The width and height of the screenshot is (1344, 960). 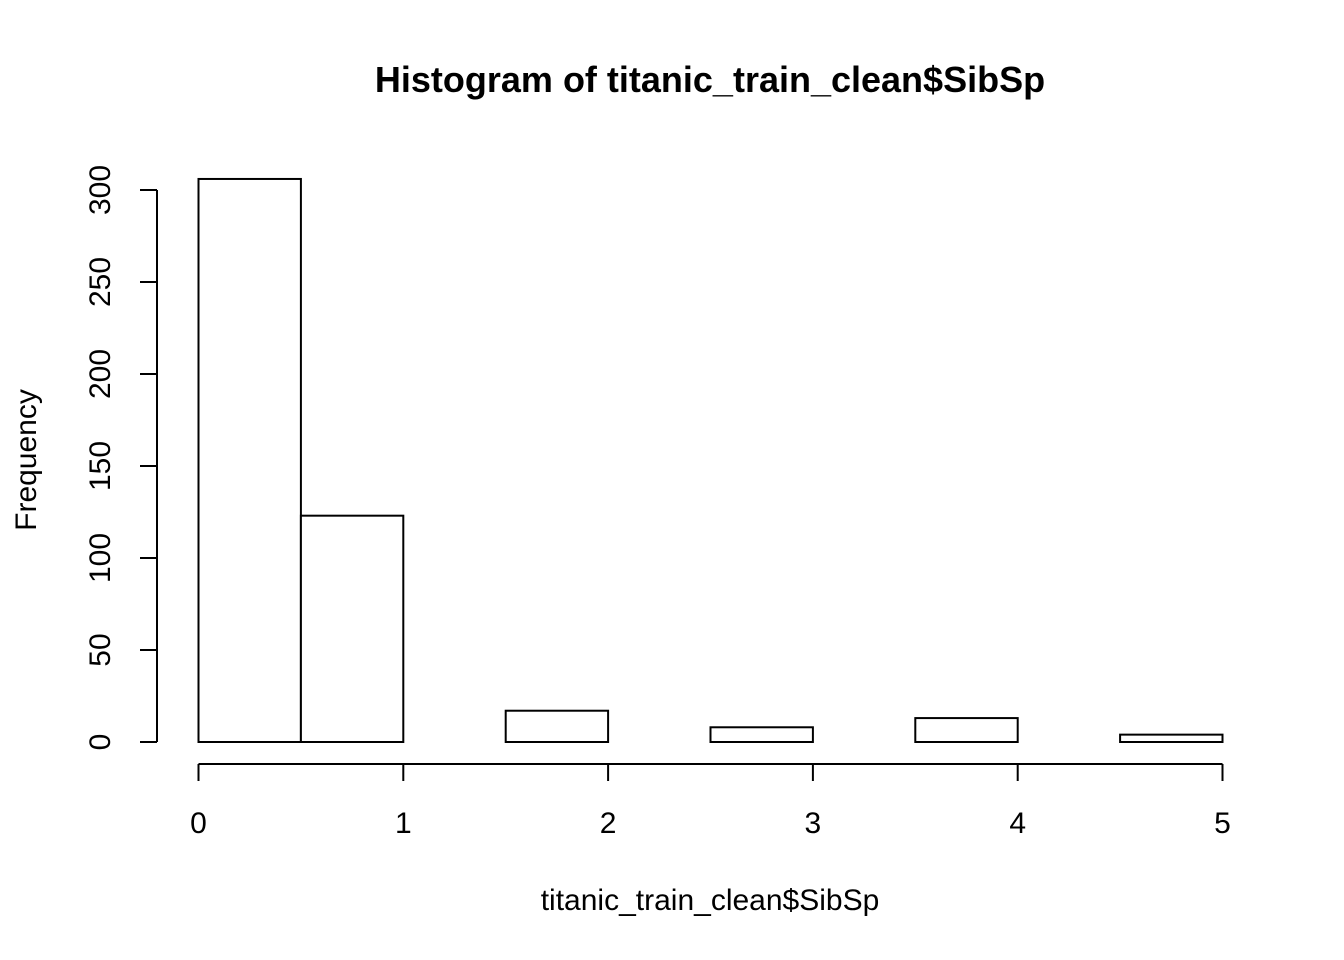 What do you see at coordinates (1017, 823) in the screenshot?
I see `x-tick-label: 4` at bounding box center [1017, 823].